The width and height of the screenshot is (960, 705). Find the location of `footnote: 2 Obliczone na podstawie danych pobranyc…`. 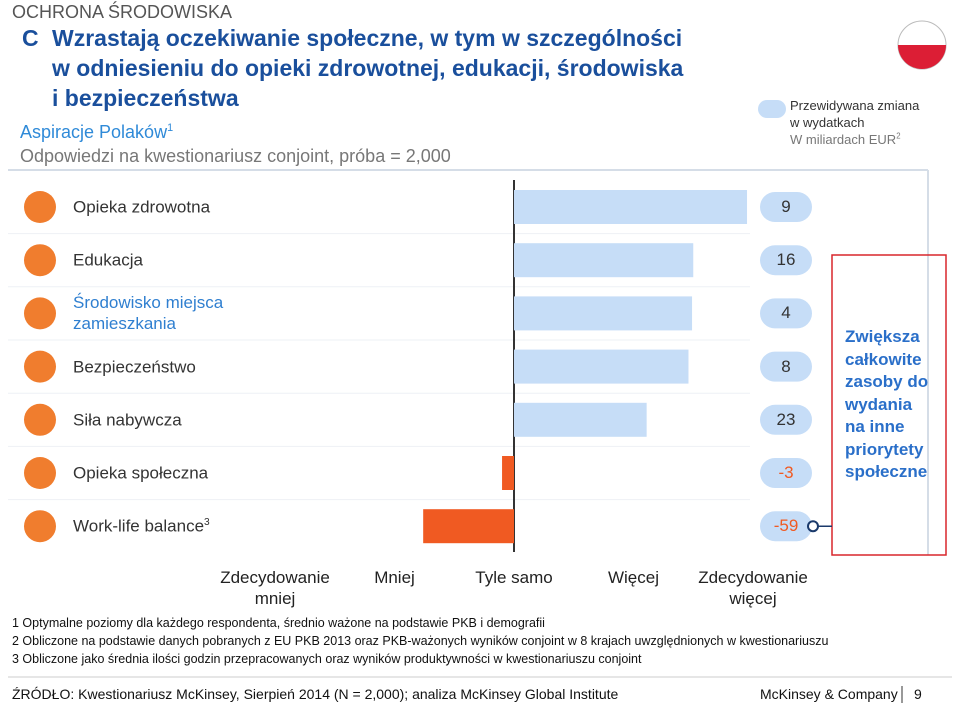

footnote: 2 Obliczone na podstawie danych pobranyc… is located at coordinates (420, 641).